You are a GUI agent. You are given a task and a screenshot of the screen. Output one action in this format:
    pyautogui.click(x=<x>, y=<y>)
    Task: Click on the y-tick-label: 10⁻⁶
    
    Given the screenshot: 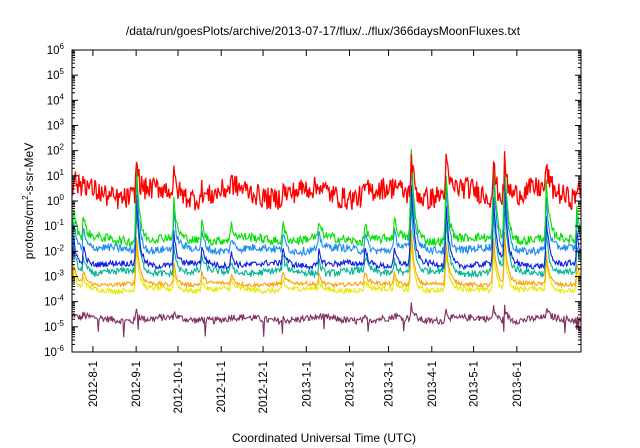 What is the action you would take?
    pyautogui.click(x=54, y=351)
    